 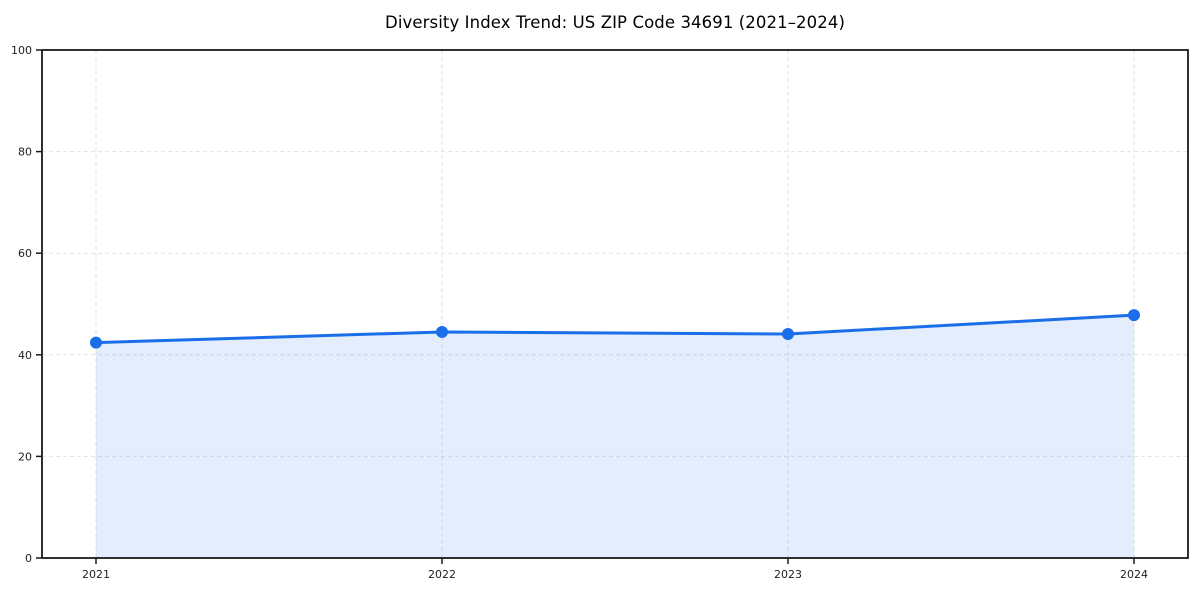 I want to click on x-axis-tick-label: 2024, so click(x=1134, y=574).